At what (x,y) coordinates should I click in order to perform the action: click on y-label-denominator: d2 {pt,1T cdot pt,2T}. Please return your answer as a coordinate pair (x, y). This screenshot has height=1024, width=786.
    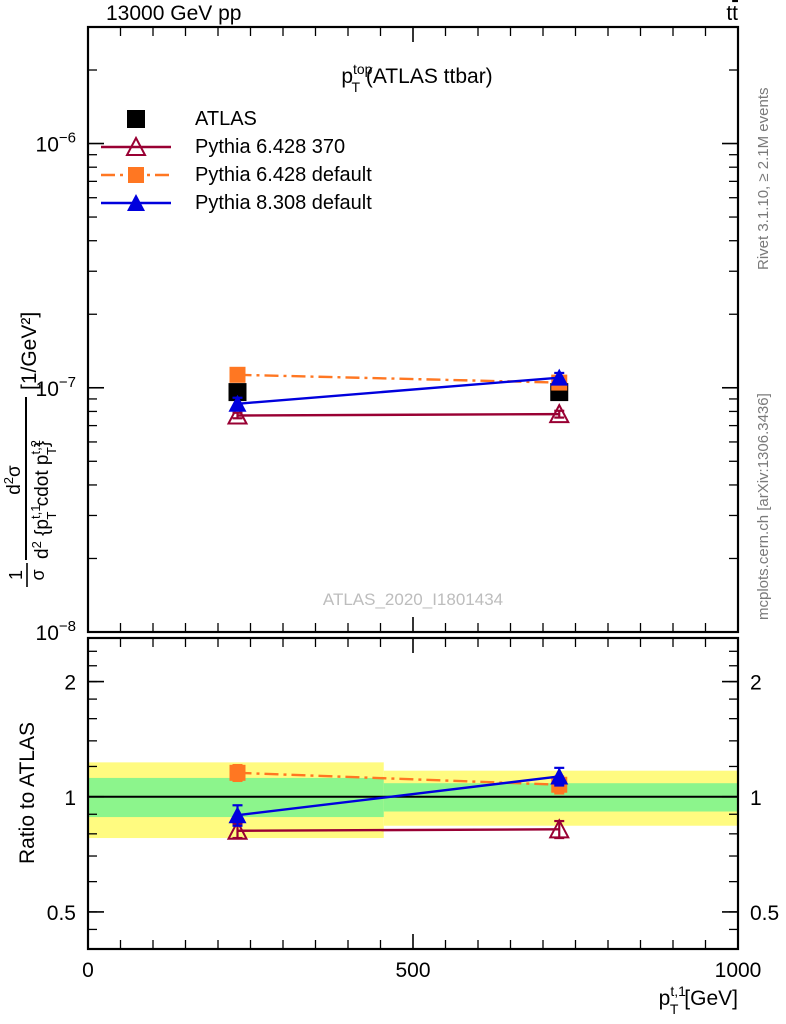
    Looking at the image, I should click on (43, 499).